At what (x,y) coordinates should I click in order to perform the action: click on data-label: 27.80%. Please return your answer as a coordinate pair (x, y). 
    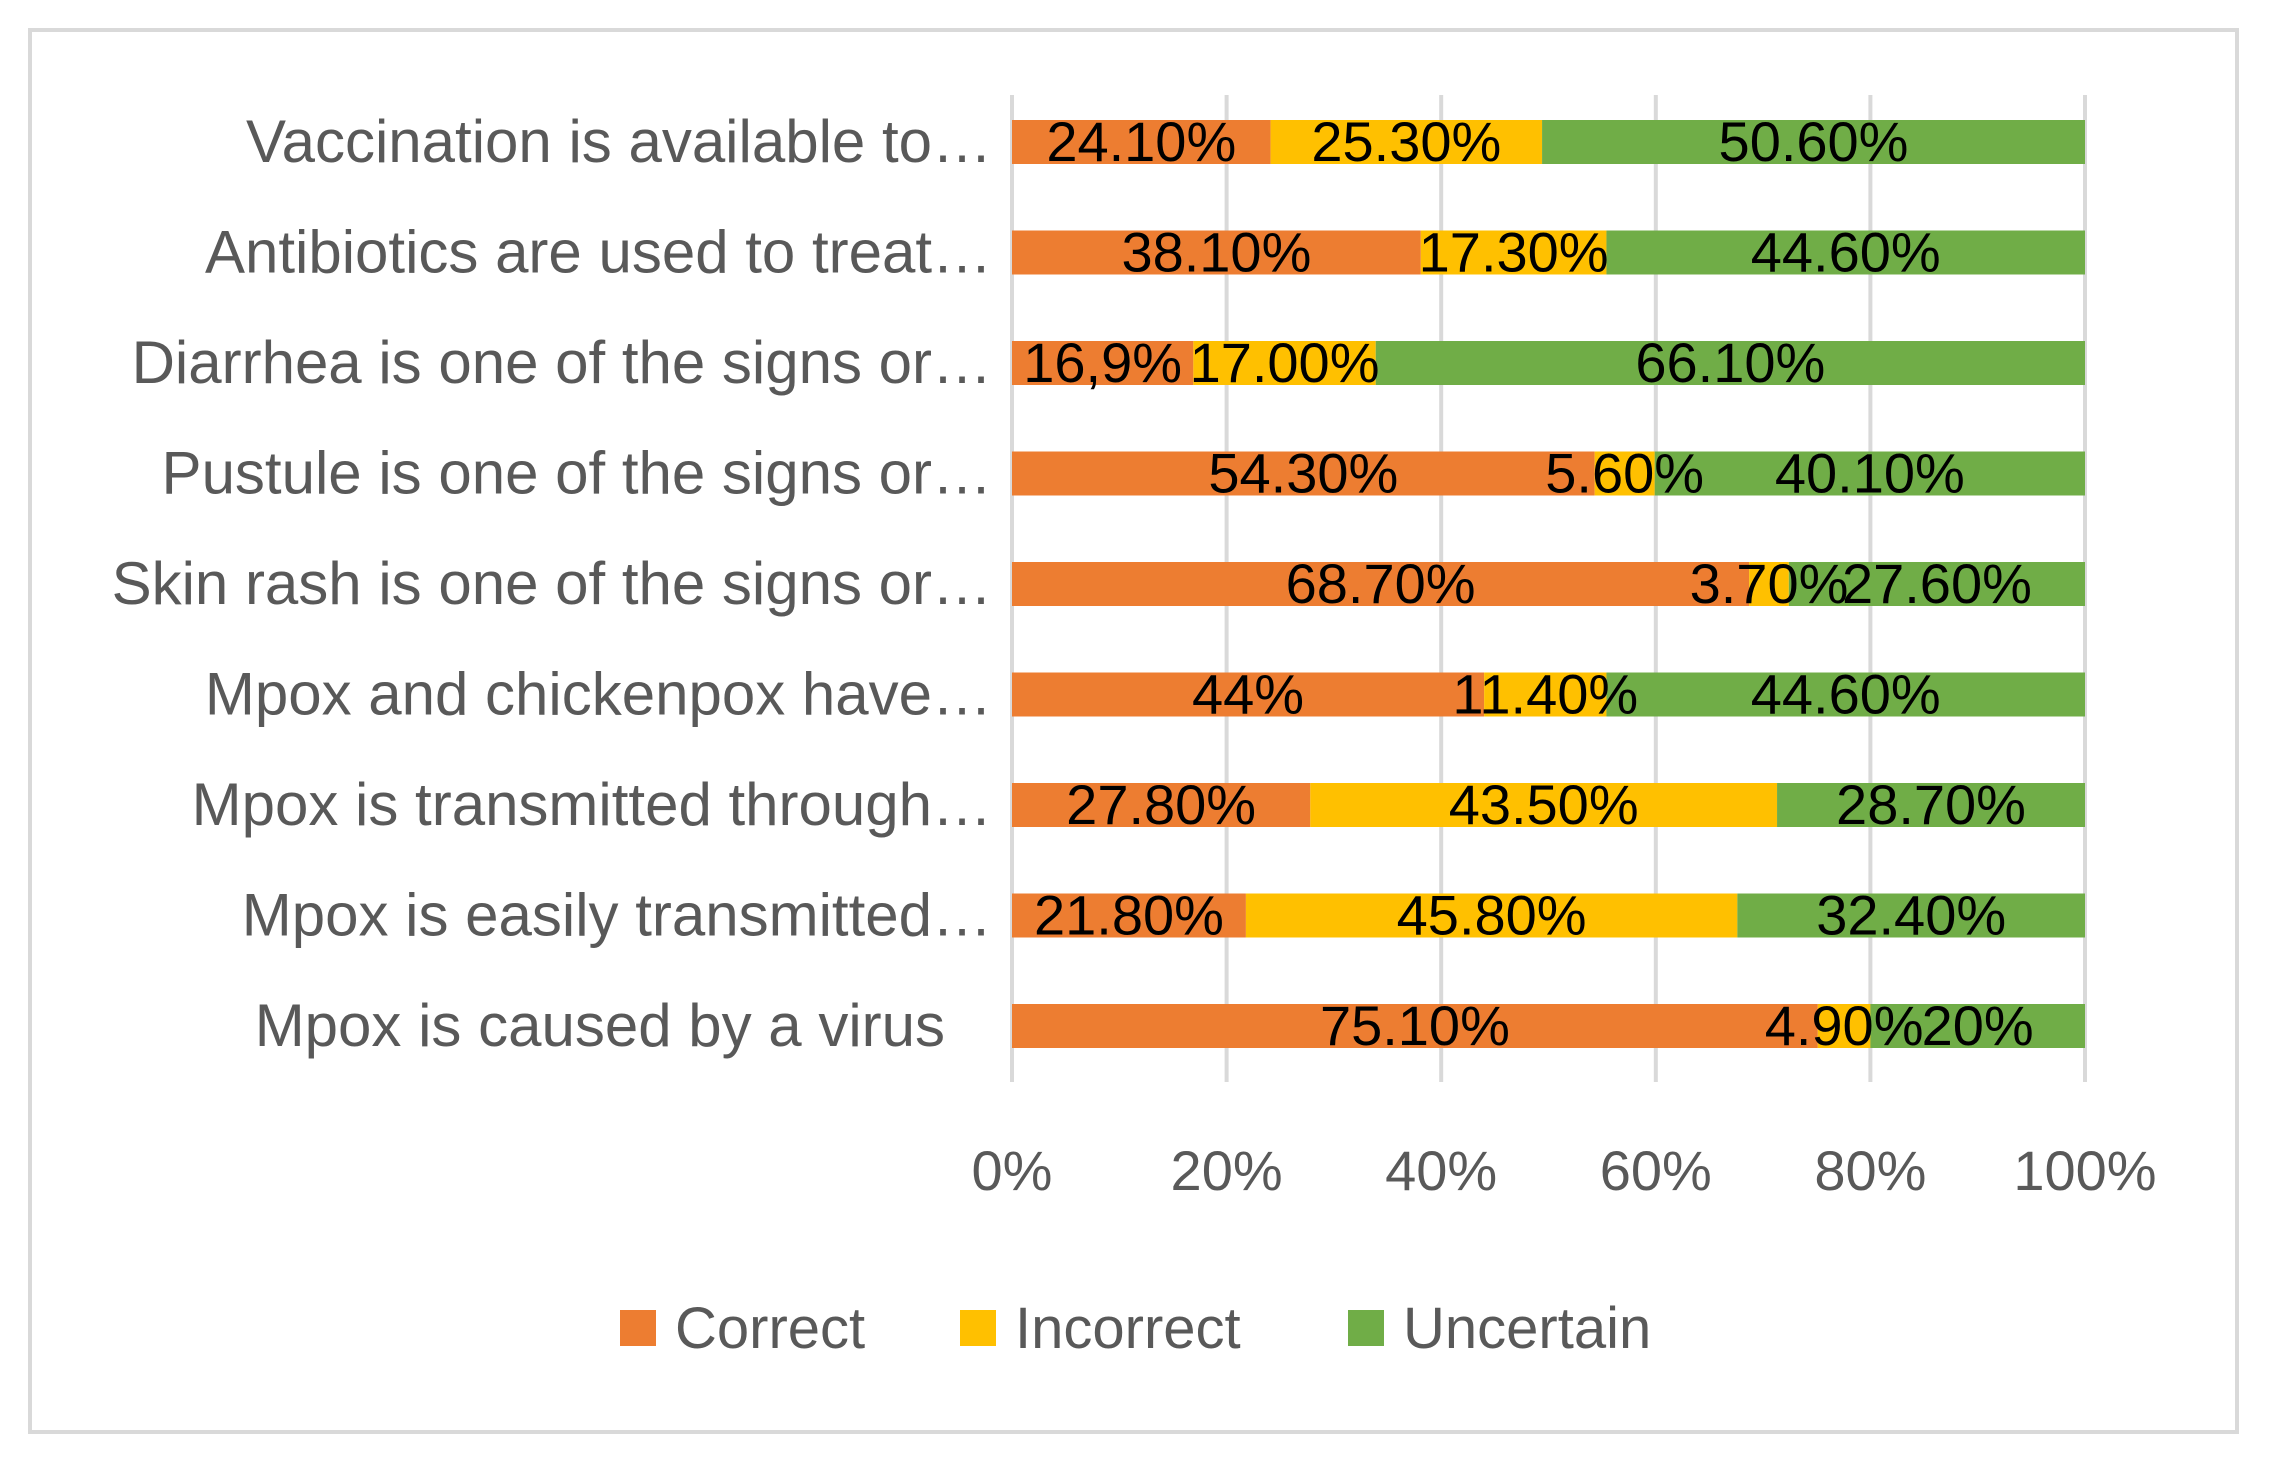
    Looking at the image, I should click on (1161, 804).